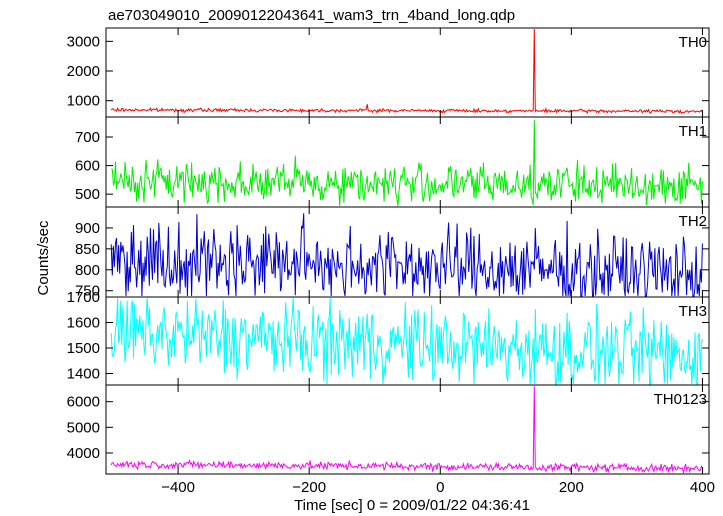  What do you see at coordinates (83, 374) in the screenshot?
I see `y-tick-label: 1400` at bounding box center [83, 374].